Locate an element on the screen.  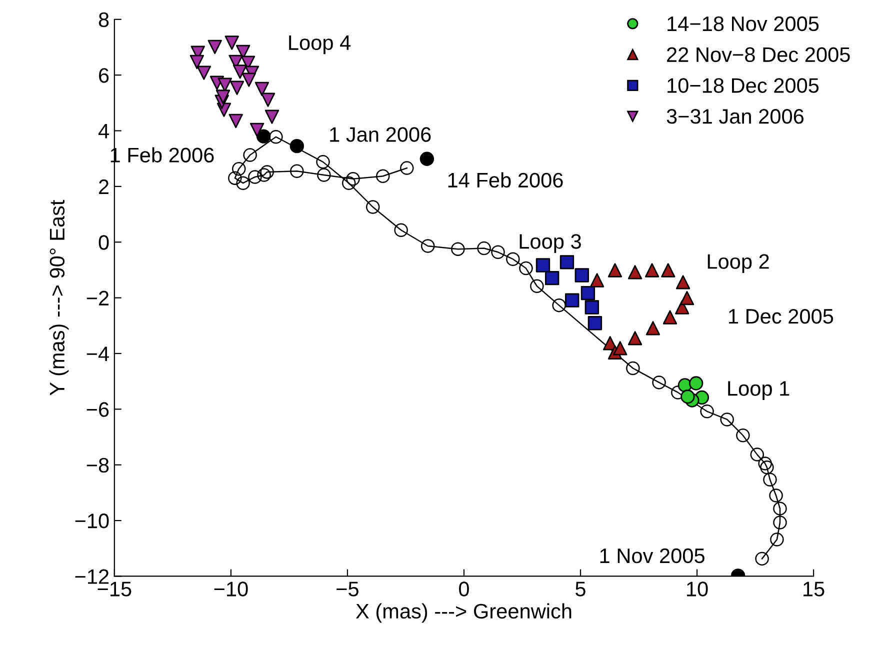
annotation: Loop 4 is located at coordinates (320, 44).